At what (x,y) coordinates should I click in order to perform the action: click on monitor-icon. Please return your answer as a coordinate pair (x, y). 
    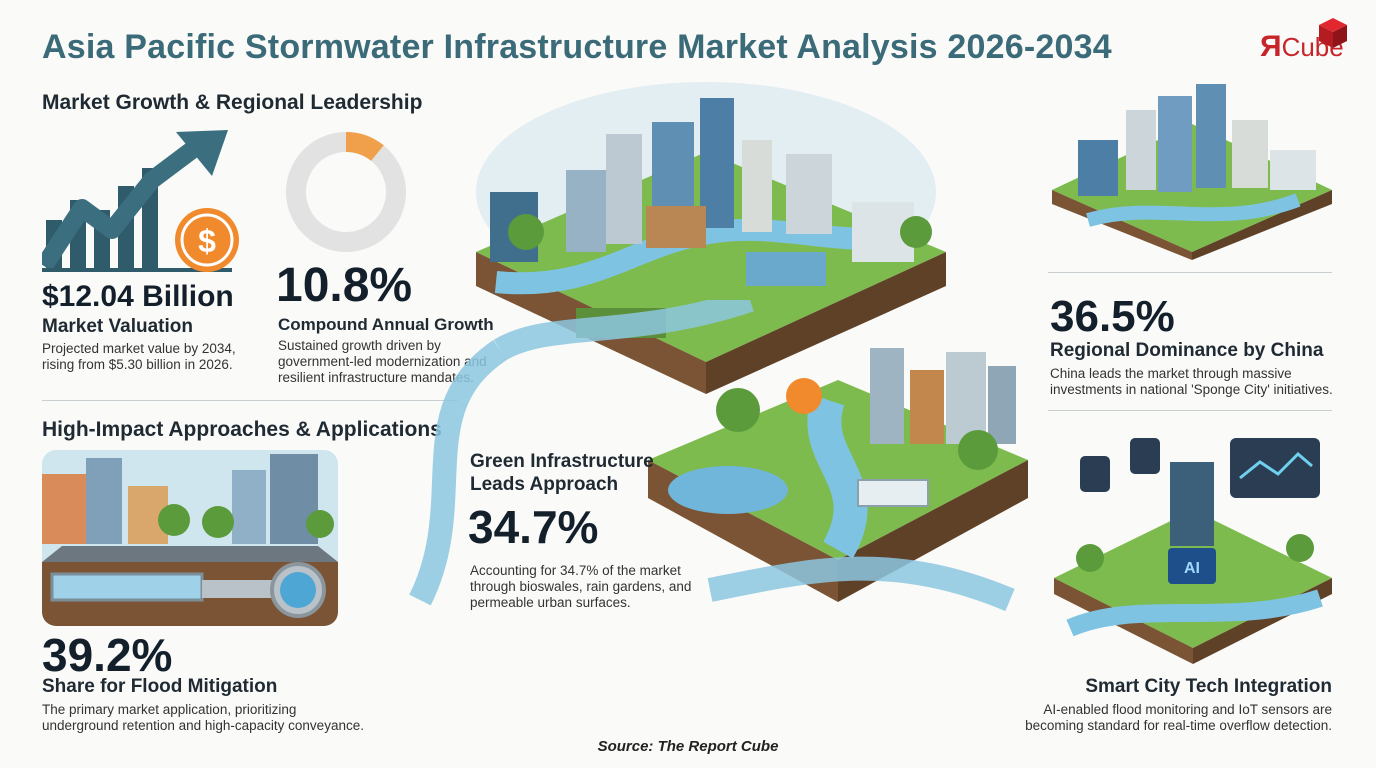
    Looking at the image, I should click on (1275, 468).